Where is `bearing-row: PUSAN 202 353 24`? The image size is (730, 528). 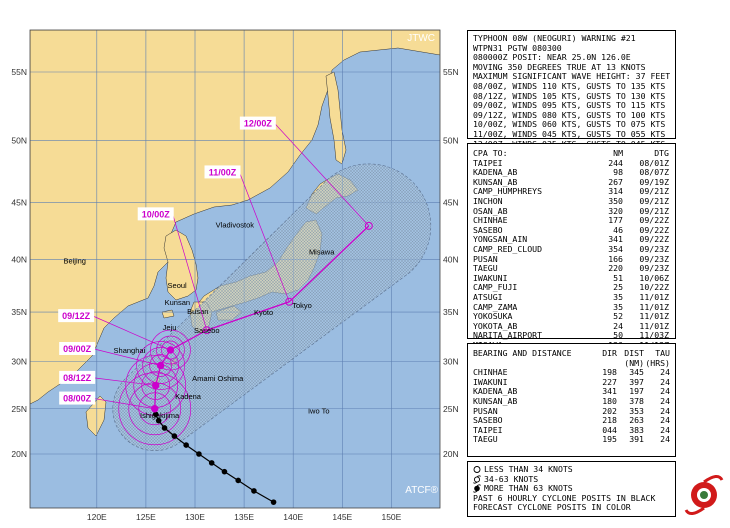
bearing-row: PUSAN 202 353 24 is located at coordinates (571, 411).